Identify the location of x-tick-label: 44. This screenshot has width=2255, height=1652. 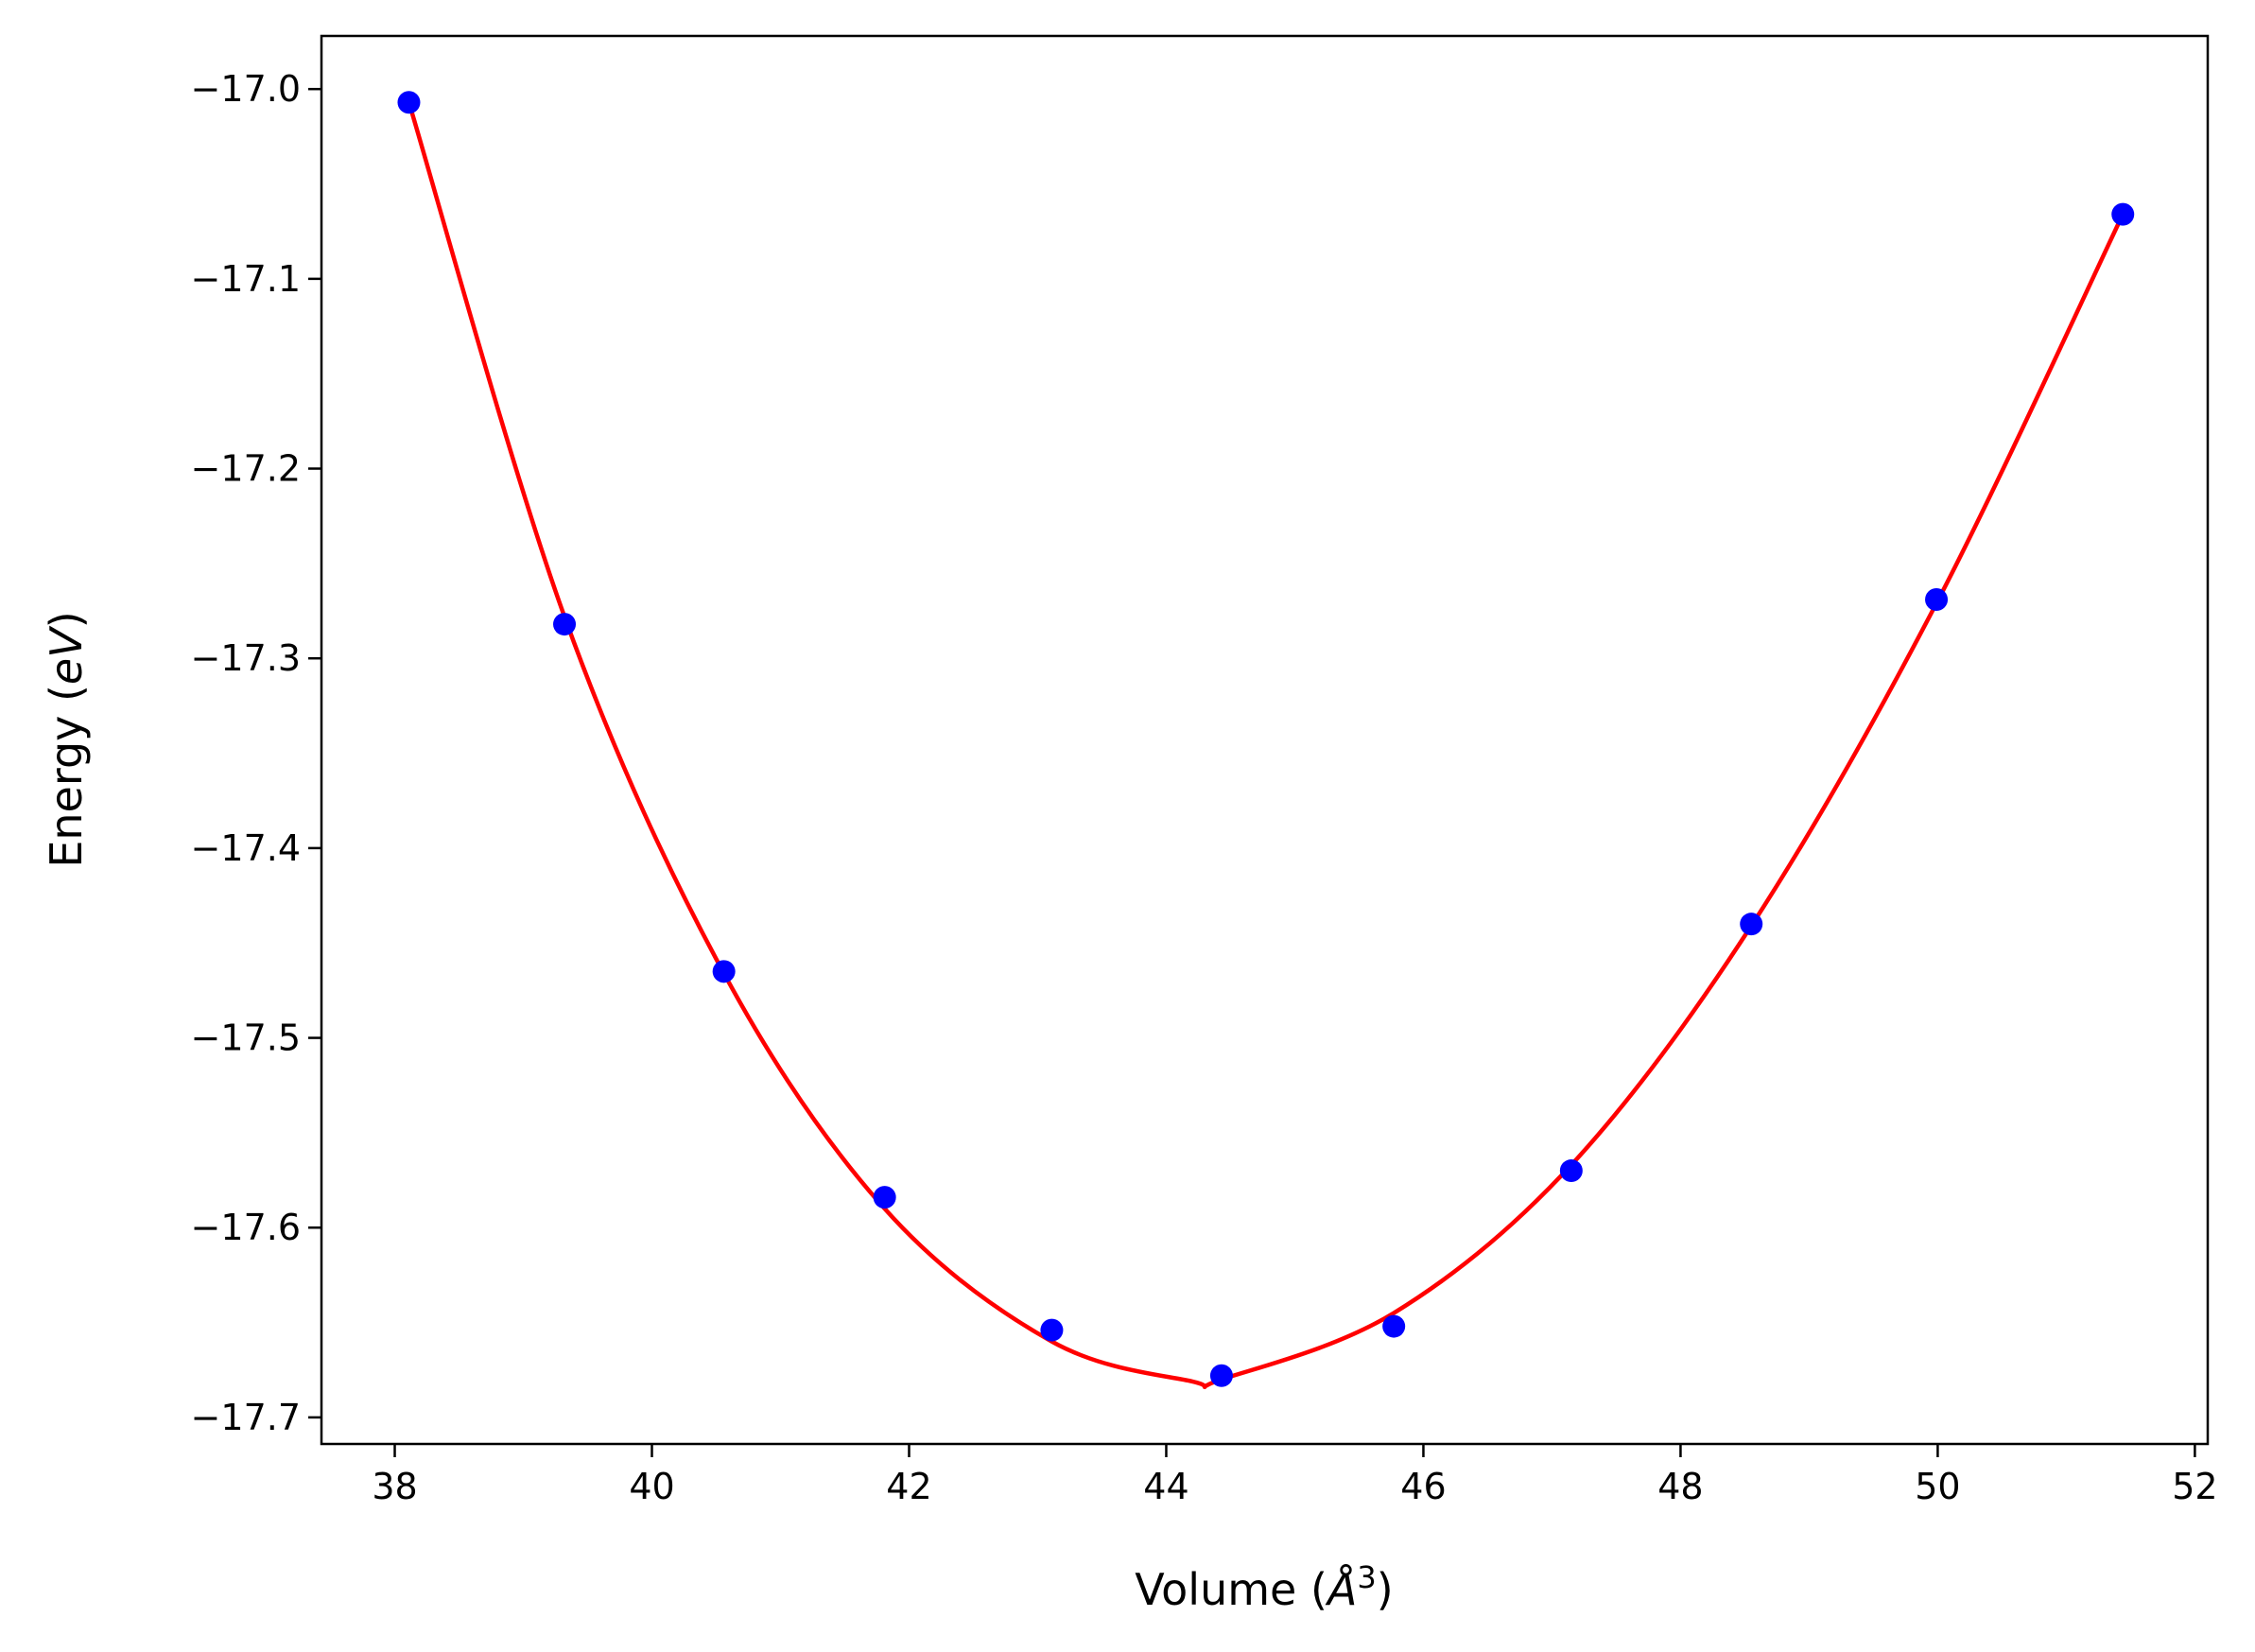
(1165, 1487).